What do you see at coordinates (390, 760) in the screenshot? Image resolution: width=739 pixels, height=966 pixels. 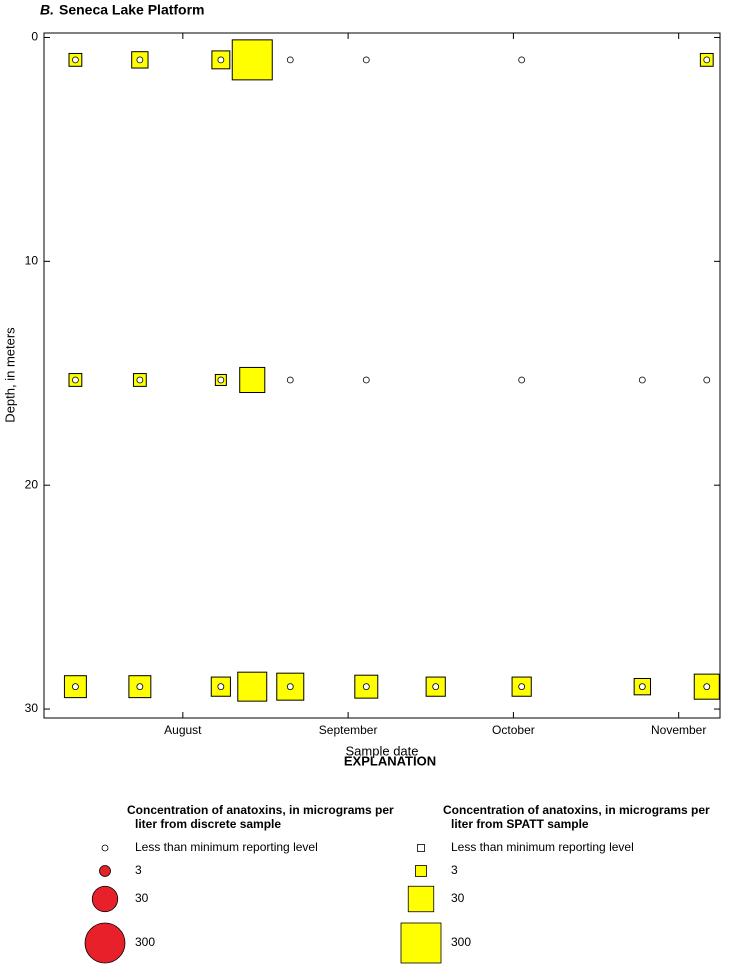 I see `legend-title: EXPLANATION` at bounding box center [390, 760].